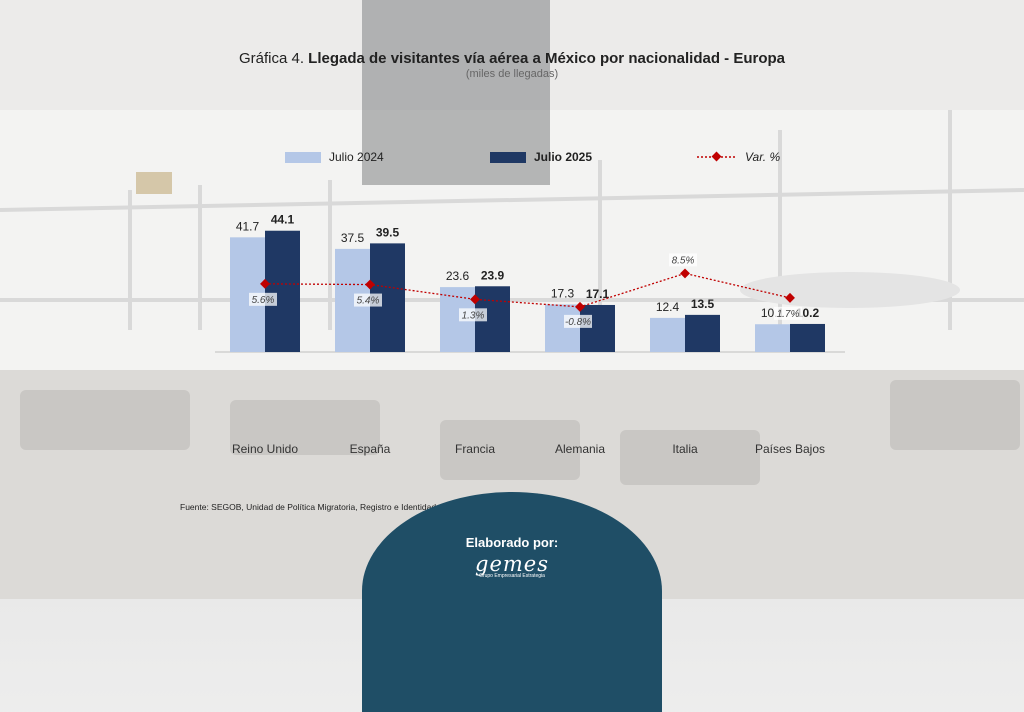  I want to click on category-label: Alemania, so click(580, 449).